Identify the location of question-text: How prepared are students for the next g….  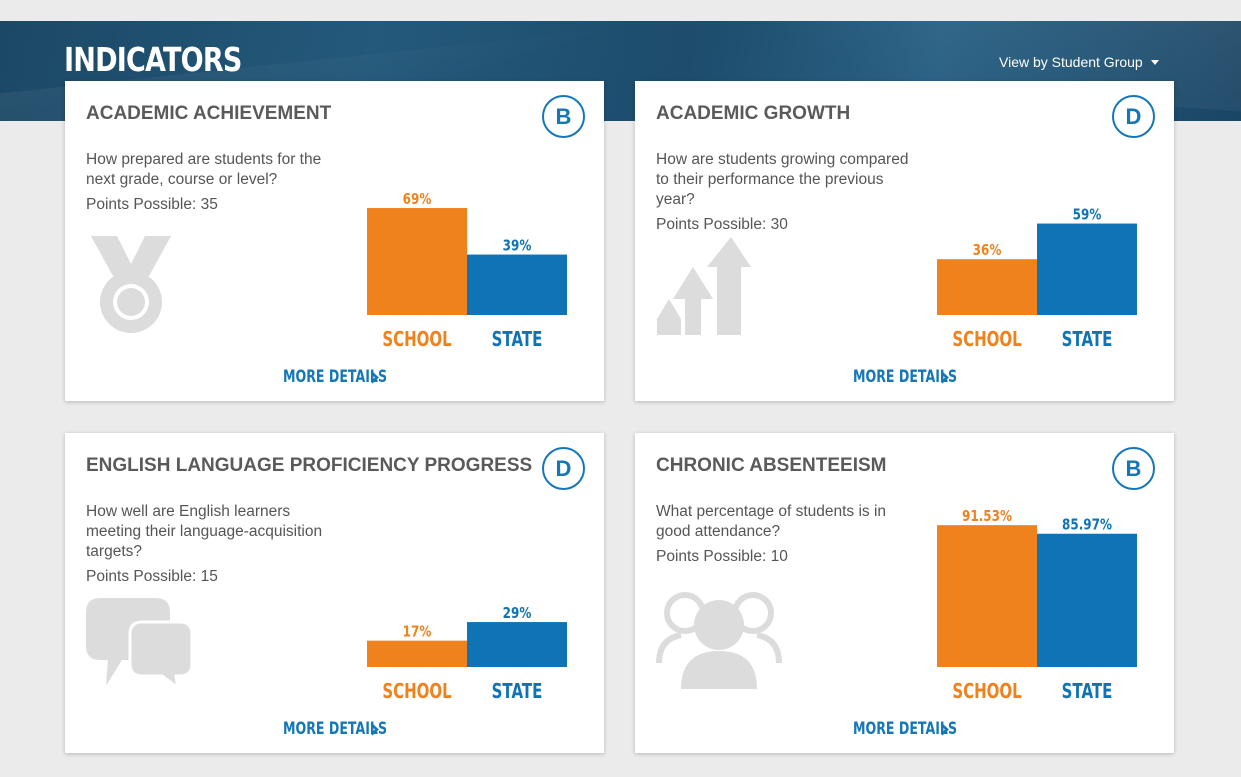
(204, 169).